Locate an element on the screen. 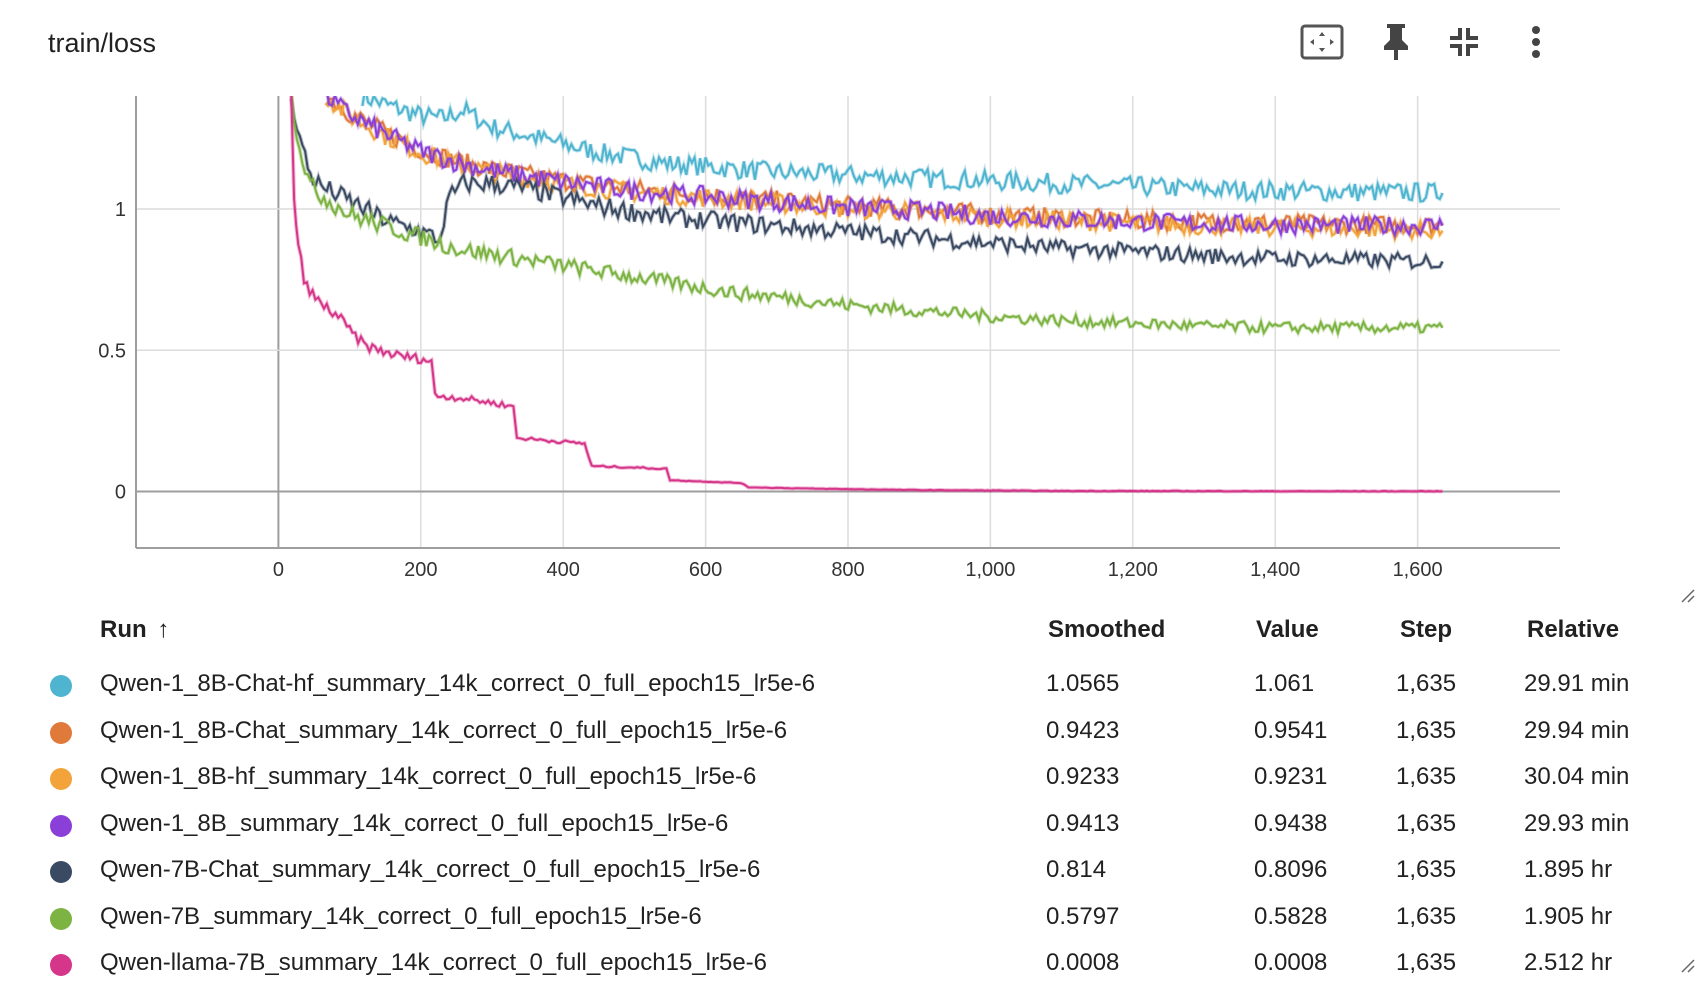 The height and width of the screenshot is (985, 1704). legend-cell-value: 0.0008 is located at coordinates (1291, 962).